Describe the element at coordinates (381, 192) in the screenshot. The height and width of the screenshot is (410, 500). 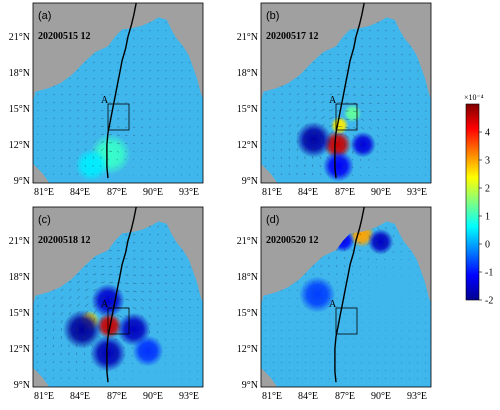
I see `panel-b-xtick: 90°E` at that location.